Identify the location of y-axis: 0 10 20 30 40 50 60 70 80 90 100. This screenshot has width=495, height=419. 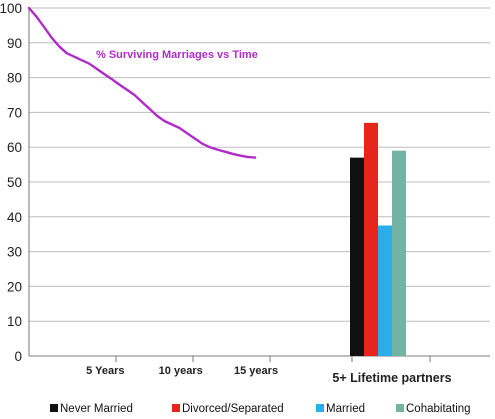
(15, 182).